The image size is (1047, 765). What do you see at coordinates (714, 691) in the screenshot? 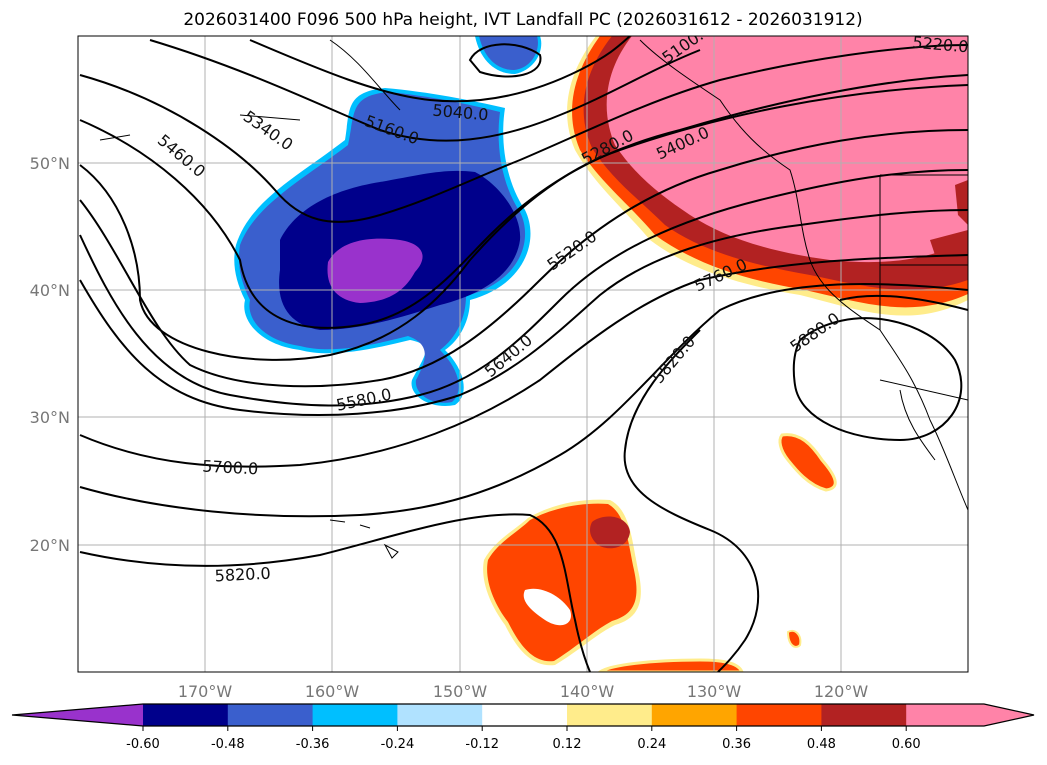
I see `lon-tick: 130°W` at bounding box center [714, 691].